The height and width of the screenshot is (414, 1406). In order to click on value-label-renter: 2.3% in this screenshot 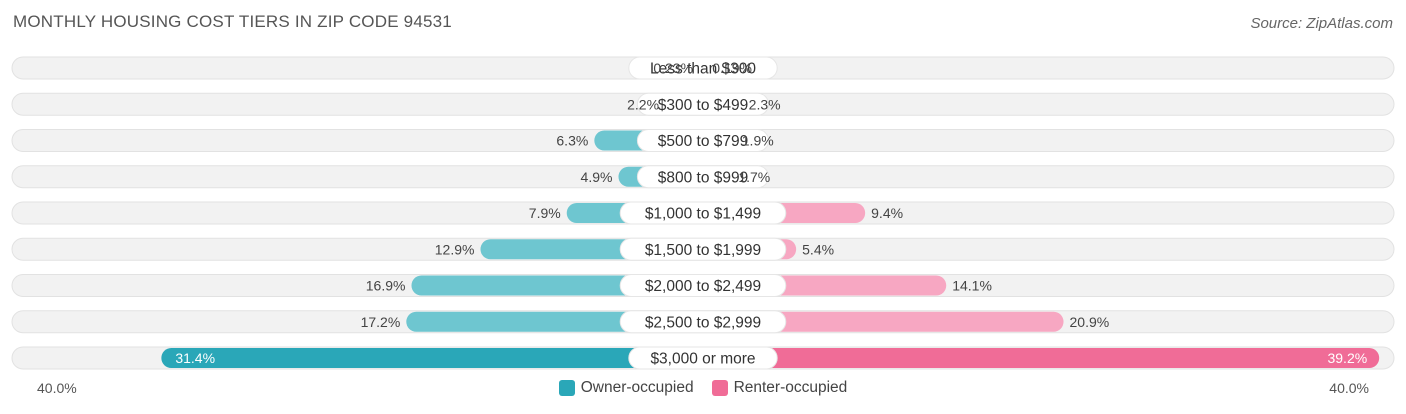, I will do `click(765, 104)`.